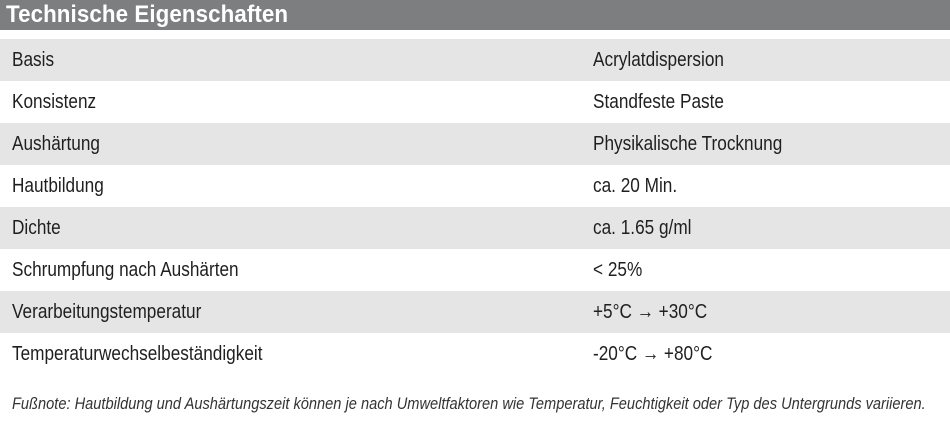 The image size is (950, 424). What do you see at coordinates (688, 144) in the screenshot?
I see `property-value: Physikalische Trocknung` at bounding box center [688, 144].